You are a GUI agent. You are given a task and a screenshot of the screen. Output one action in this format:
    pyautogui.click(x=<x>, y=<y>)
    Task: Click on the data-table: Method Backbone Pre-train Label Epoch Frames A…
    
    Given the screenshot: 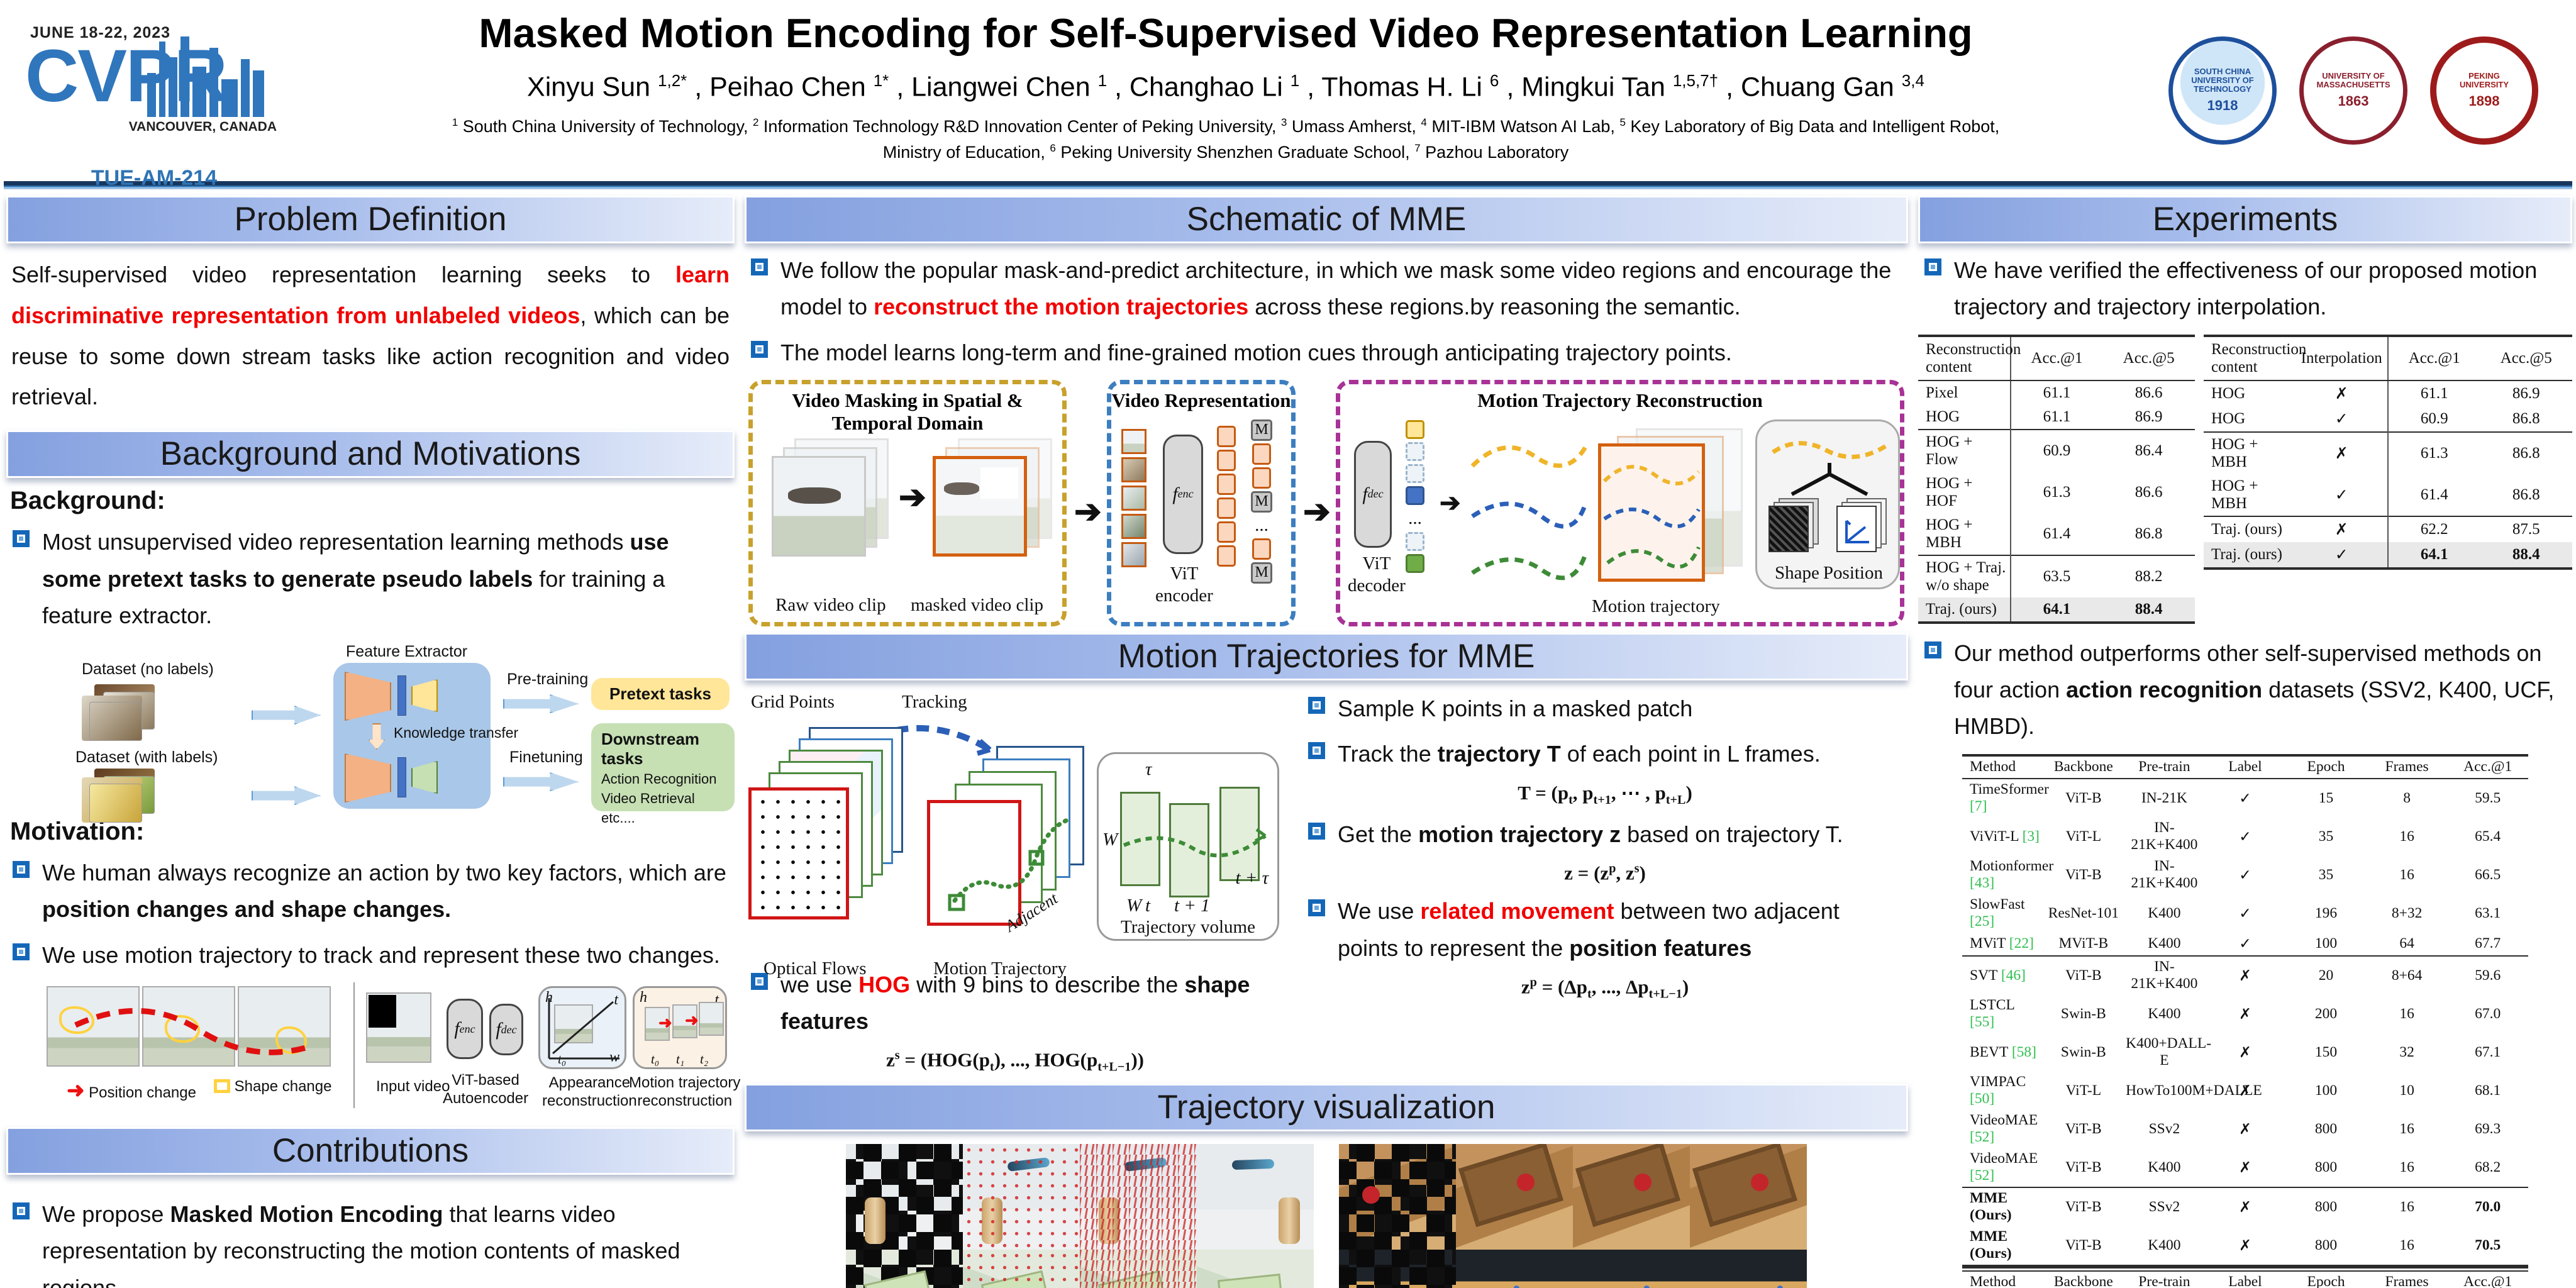 What is the action you would take?
    pyautogui.click(x=2245, y=1010)
    